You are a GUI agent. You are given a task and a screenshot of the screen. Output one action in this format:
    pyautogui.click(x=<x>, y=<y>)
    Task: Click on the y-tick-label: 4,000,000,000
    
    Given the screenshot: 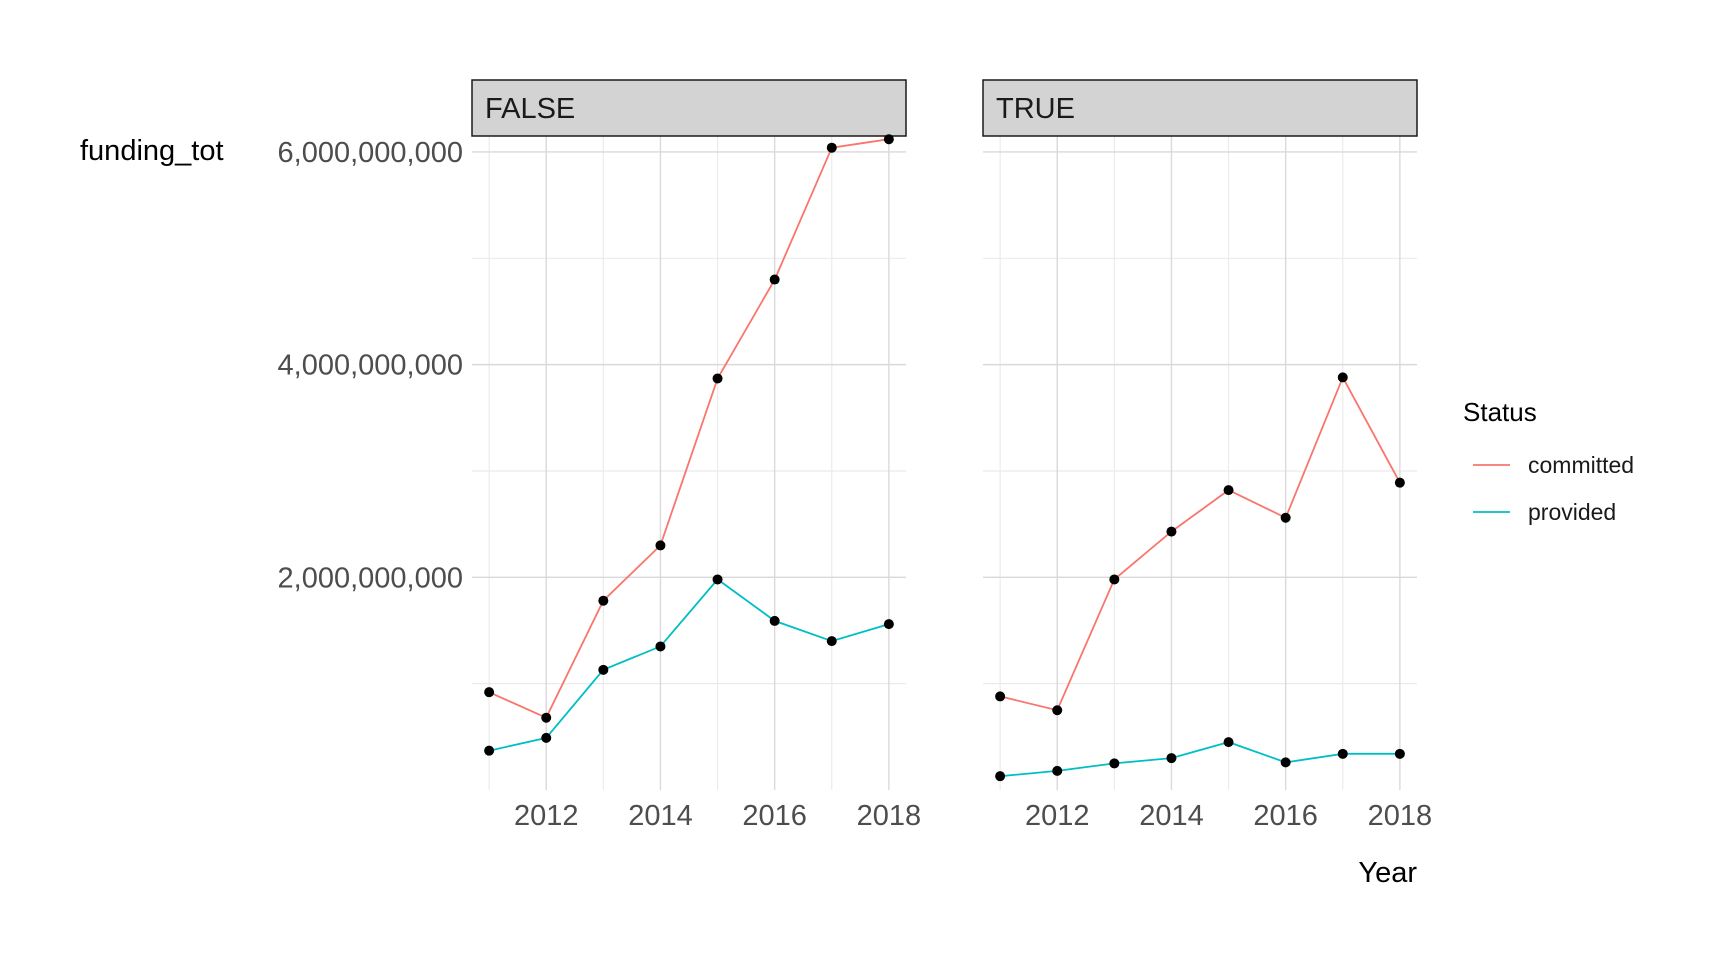 What is the action you would take?
    pyautogui.click(x=370, y=366)
    